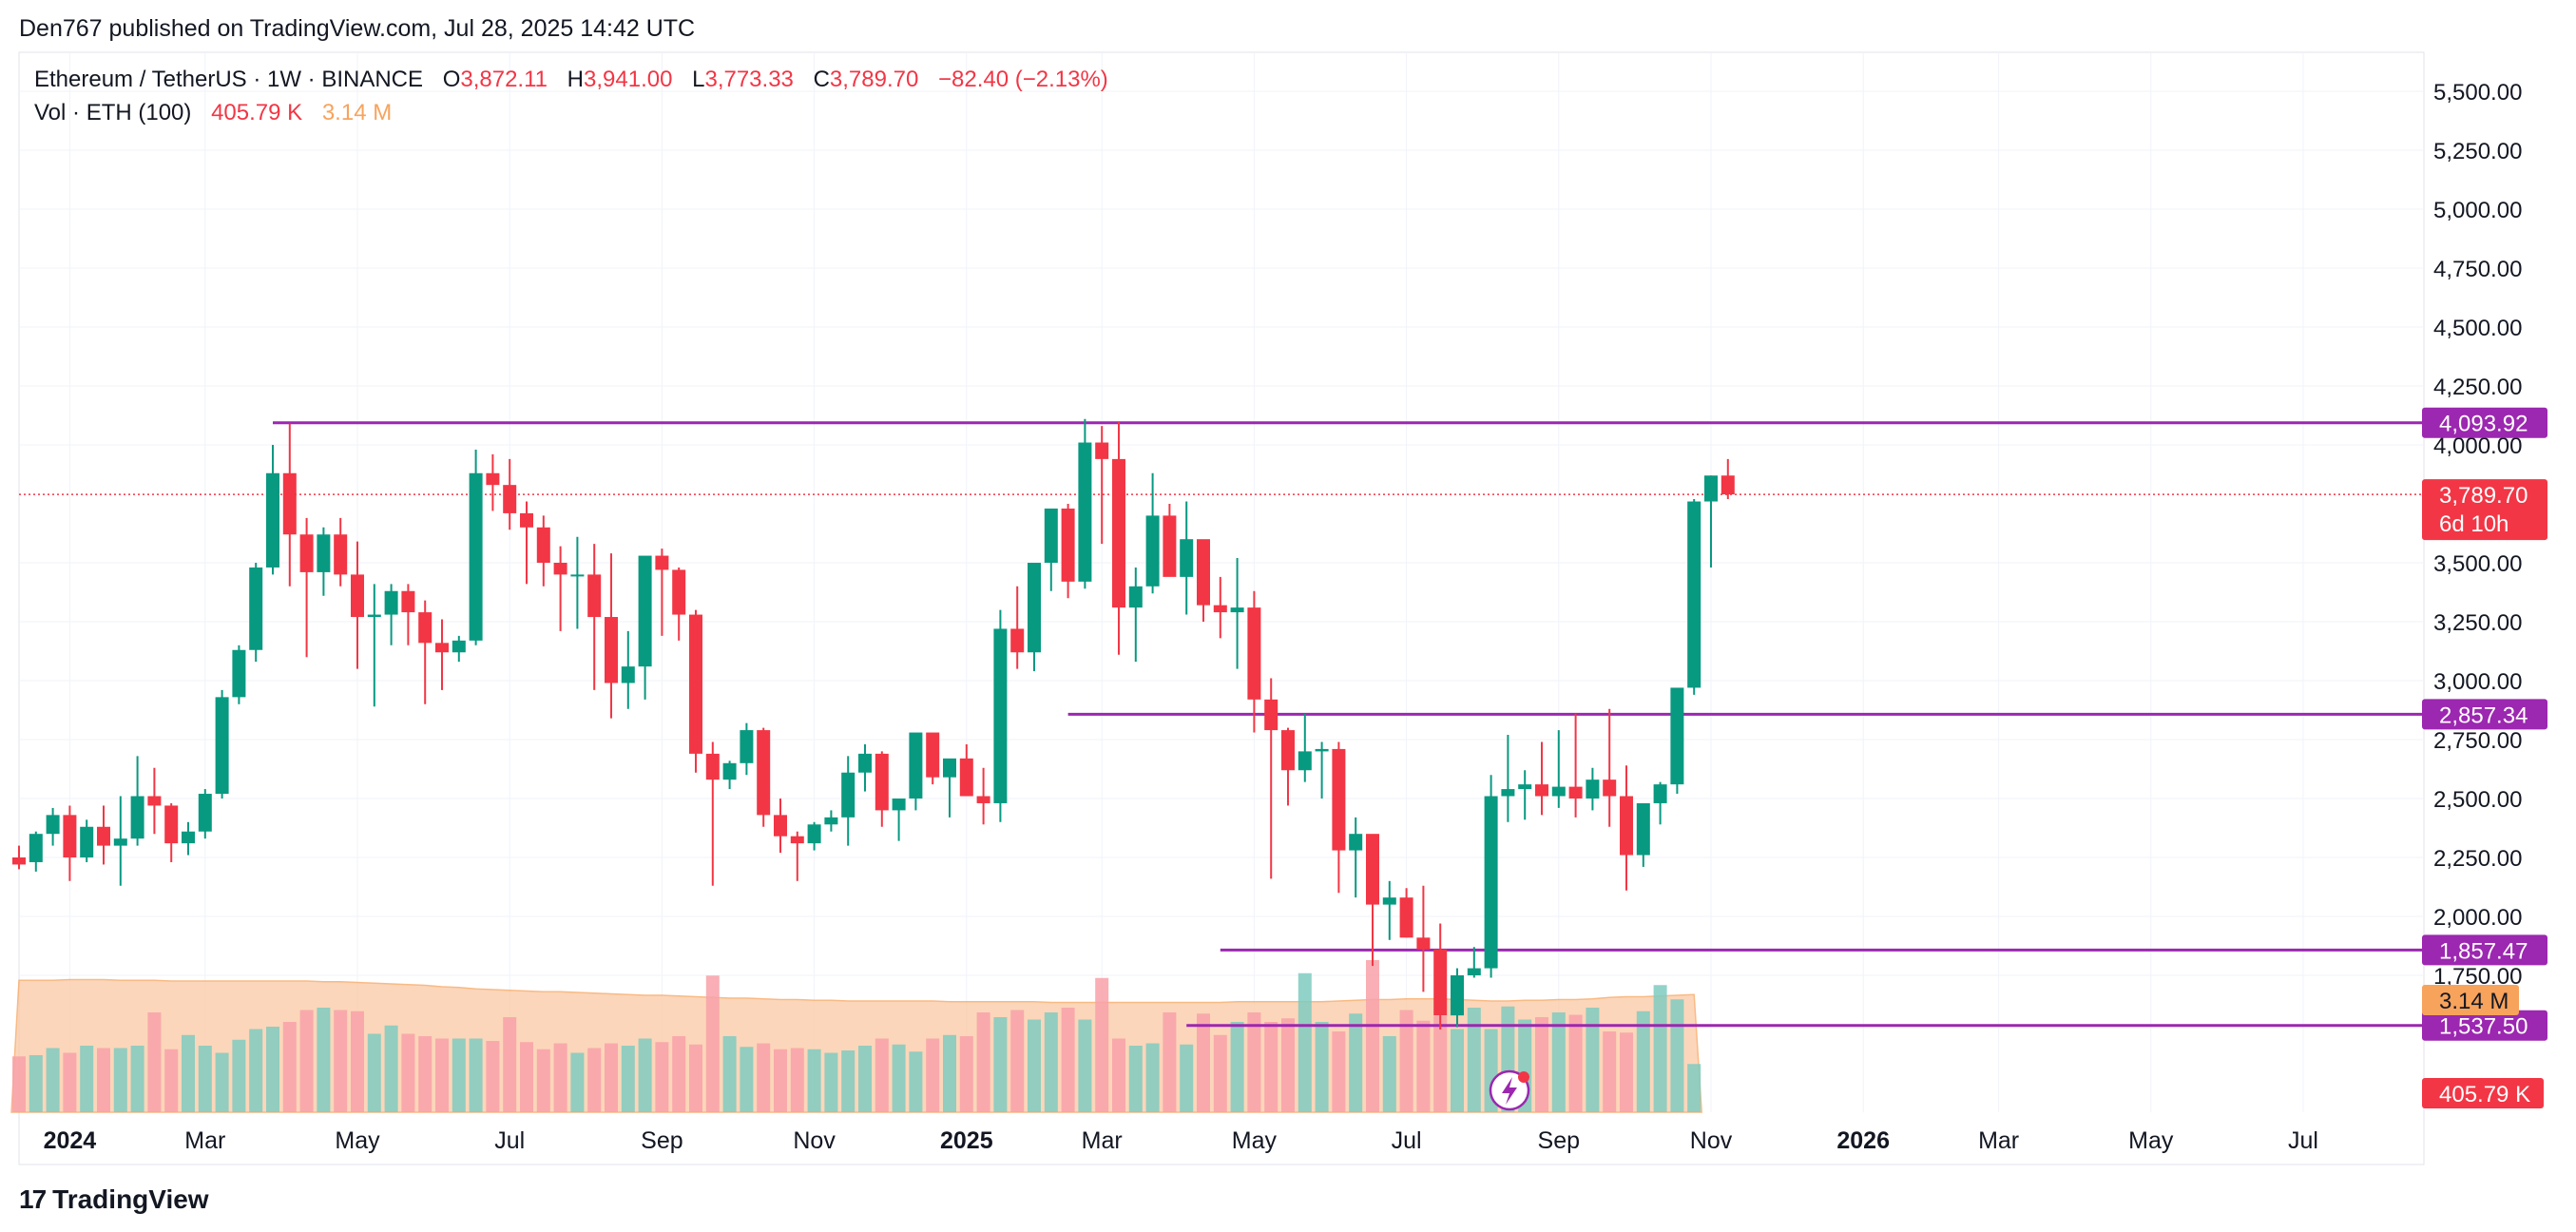  I want to click on last-price-tag-bg, so click(2484, 510).